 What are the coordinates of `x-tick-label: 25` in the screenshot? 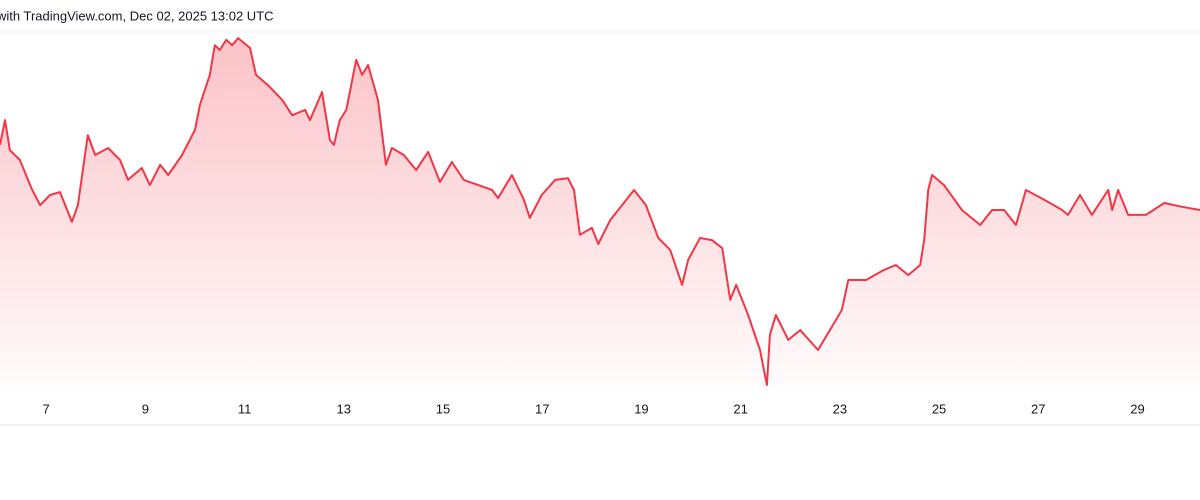 It's located at (939, 408).